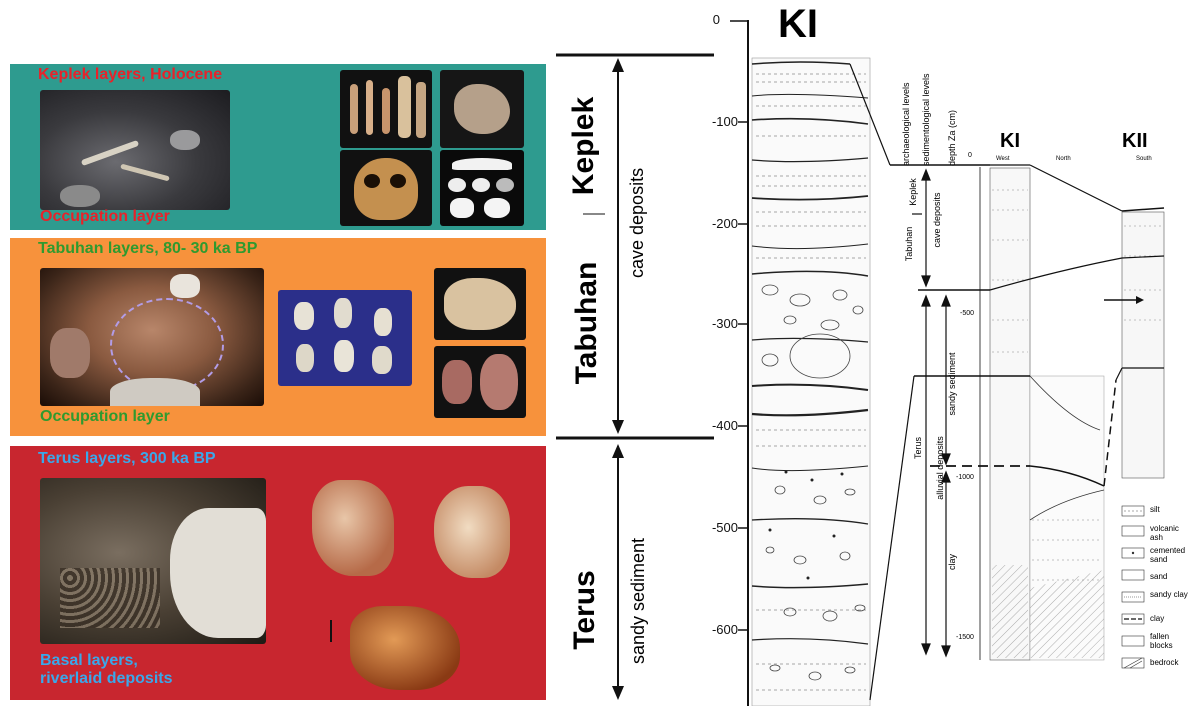 This screenshot has height=706, width=1198. What do you see at coordinates (638, 601) in the screenshot?
I see `sandy-sediment-label: sandy sediment` at bounding box center [638, 601].